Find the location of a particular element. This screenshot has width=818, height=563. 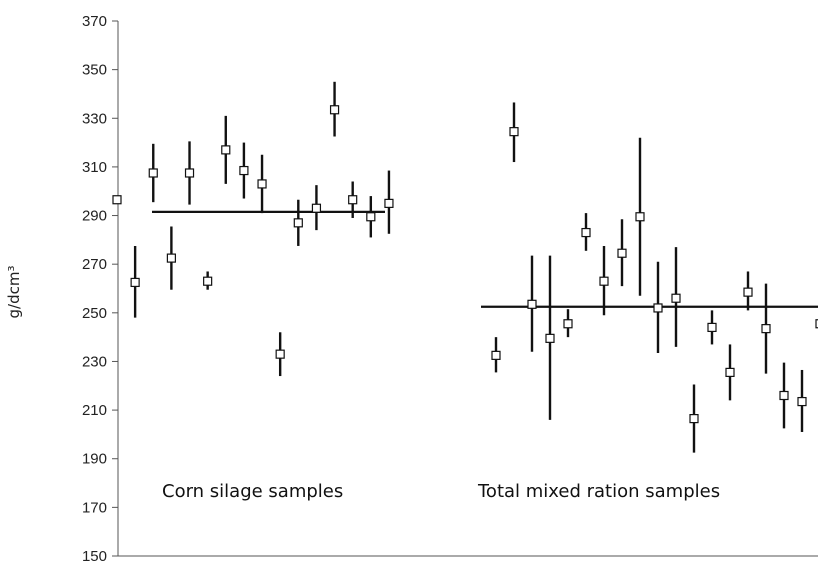

y-tick-label: 290 is located at coordinates (94, 216).